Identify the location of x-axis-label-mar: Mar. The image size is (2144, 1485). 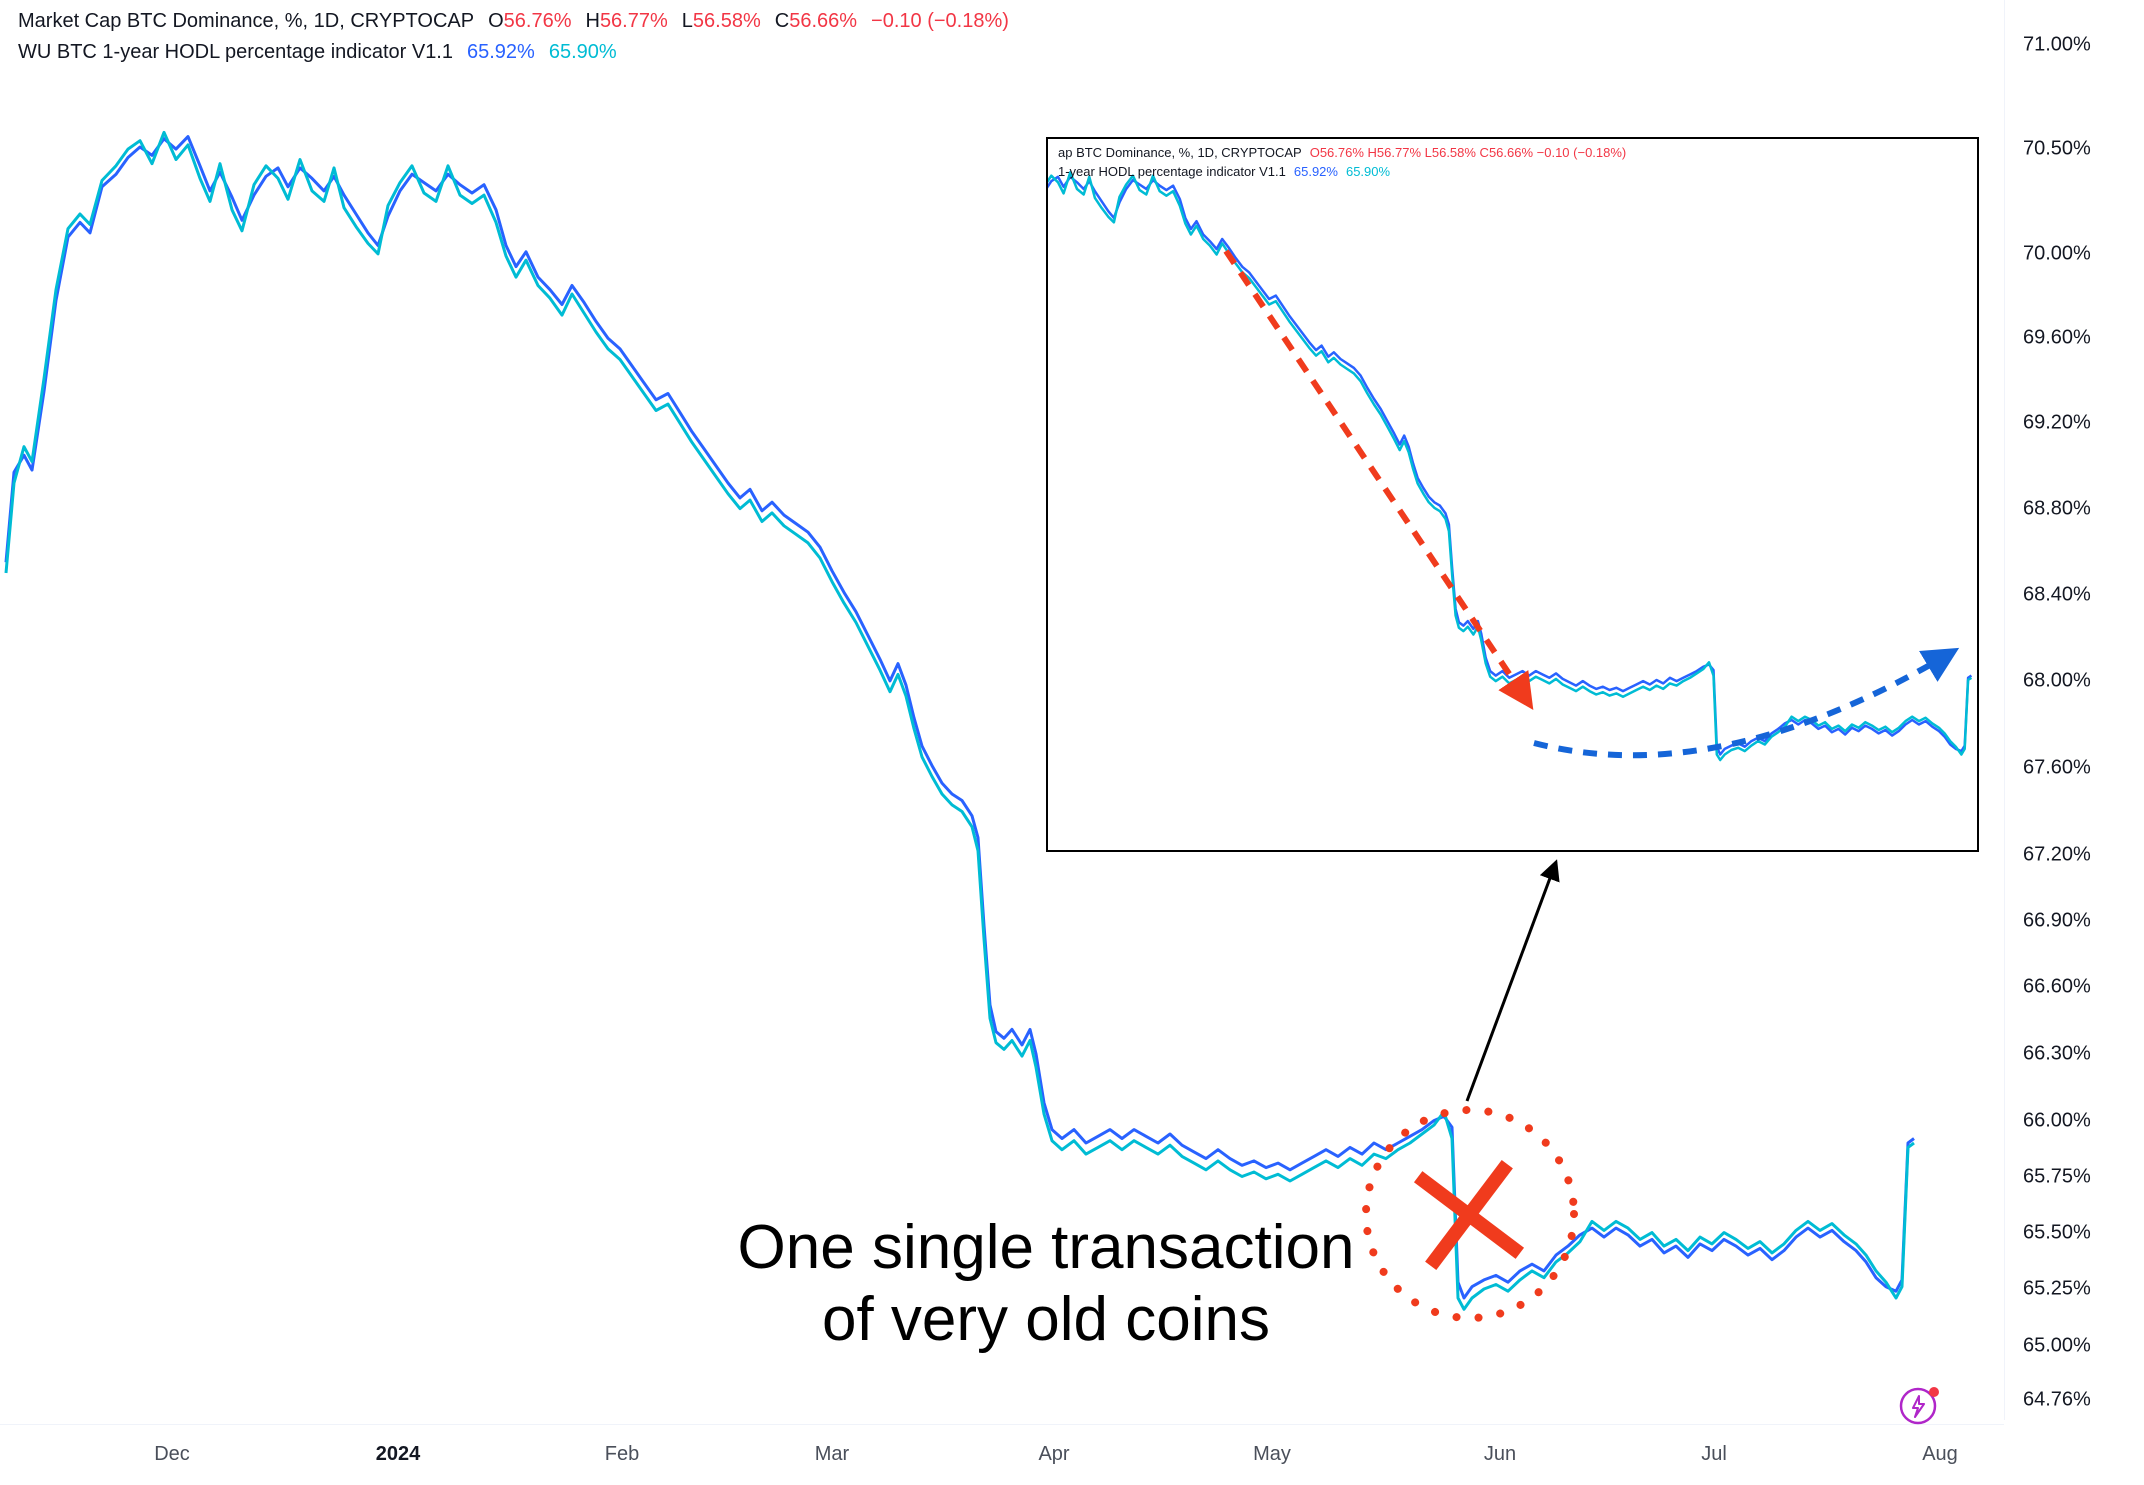
(832, 1454).